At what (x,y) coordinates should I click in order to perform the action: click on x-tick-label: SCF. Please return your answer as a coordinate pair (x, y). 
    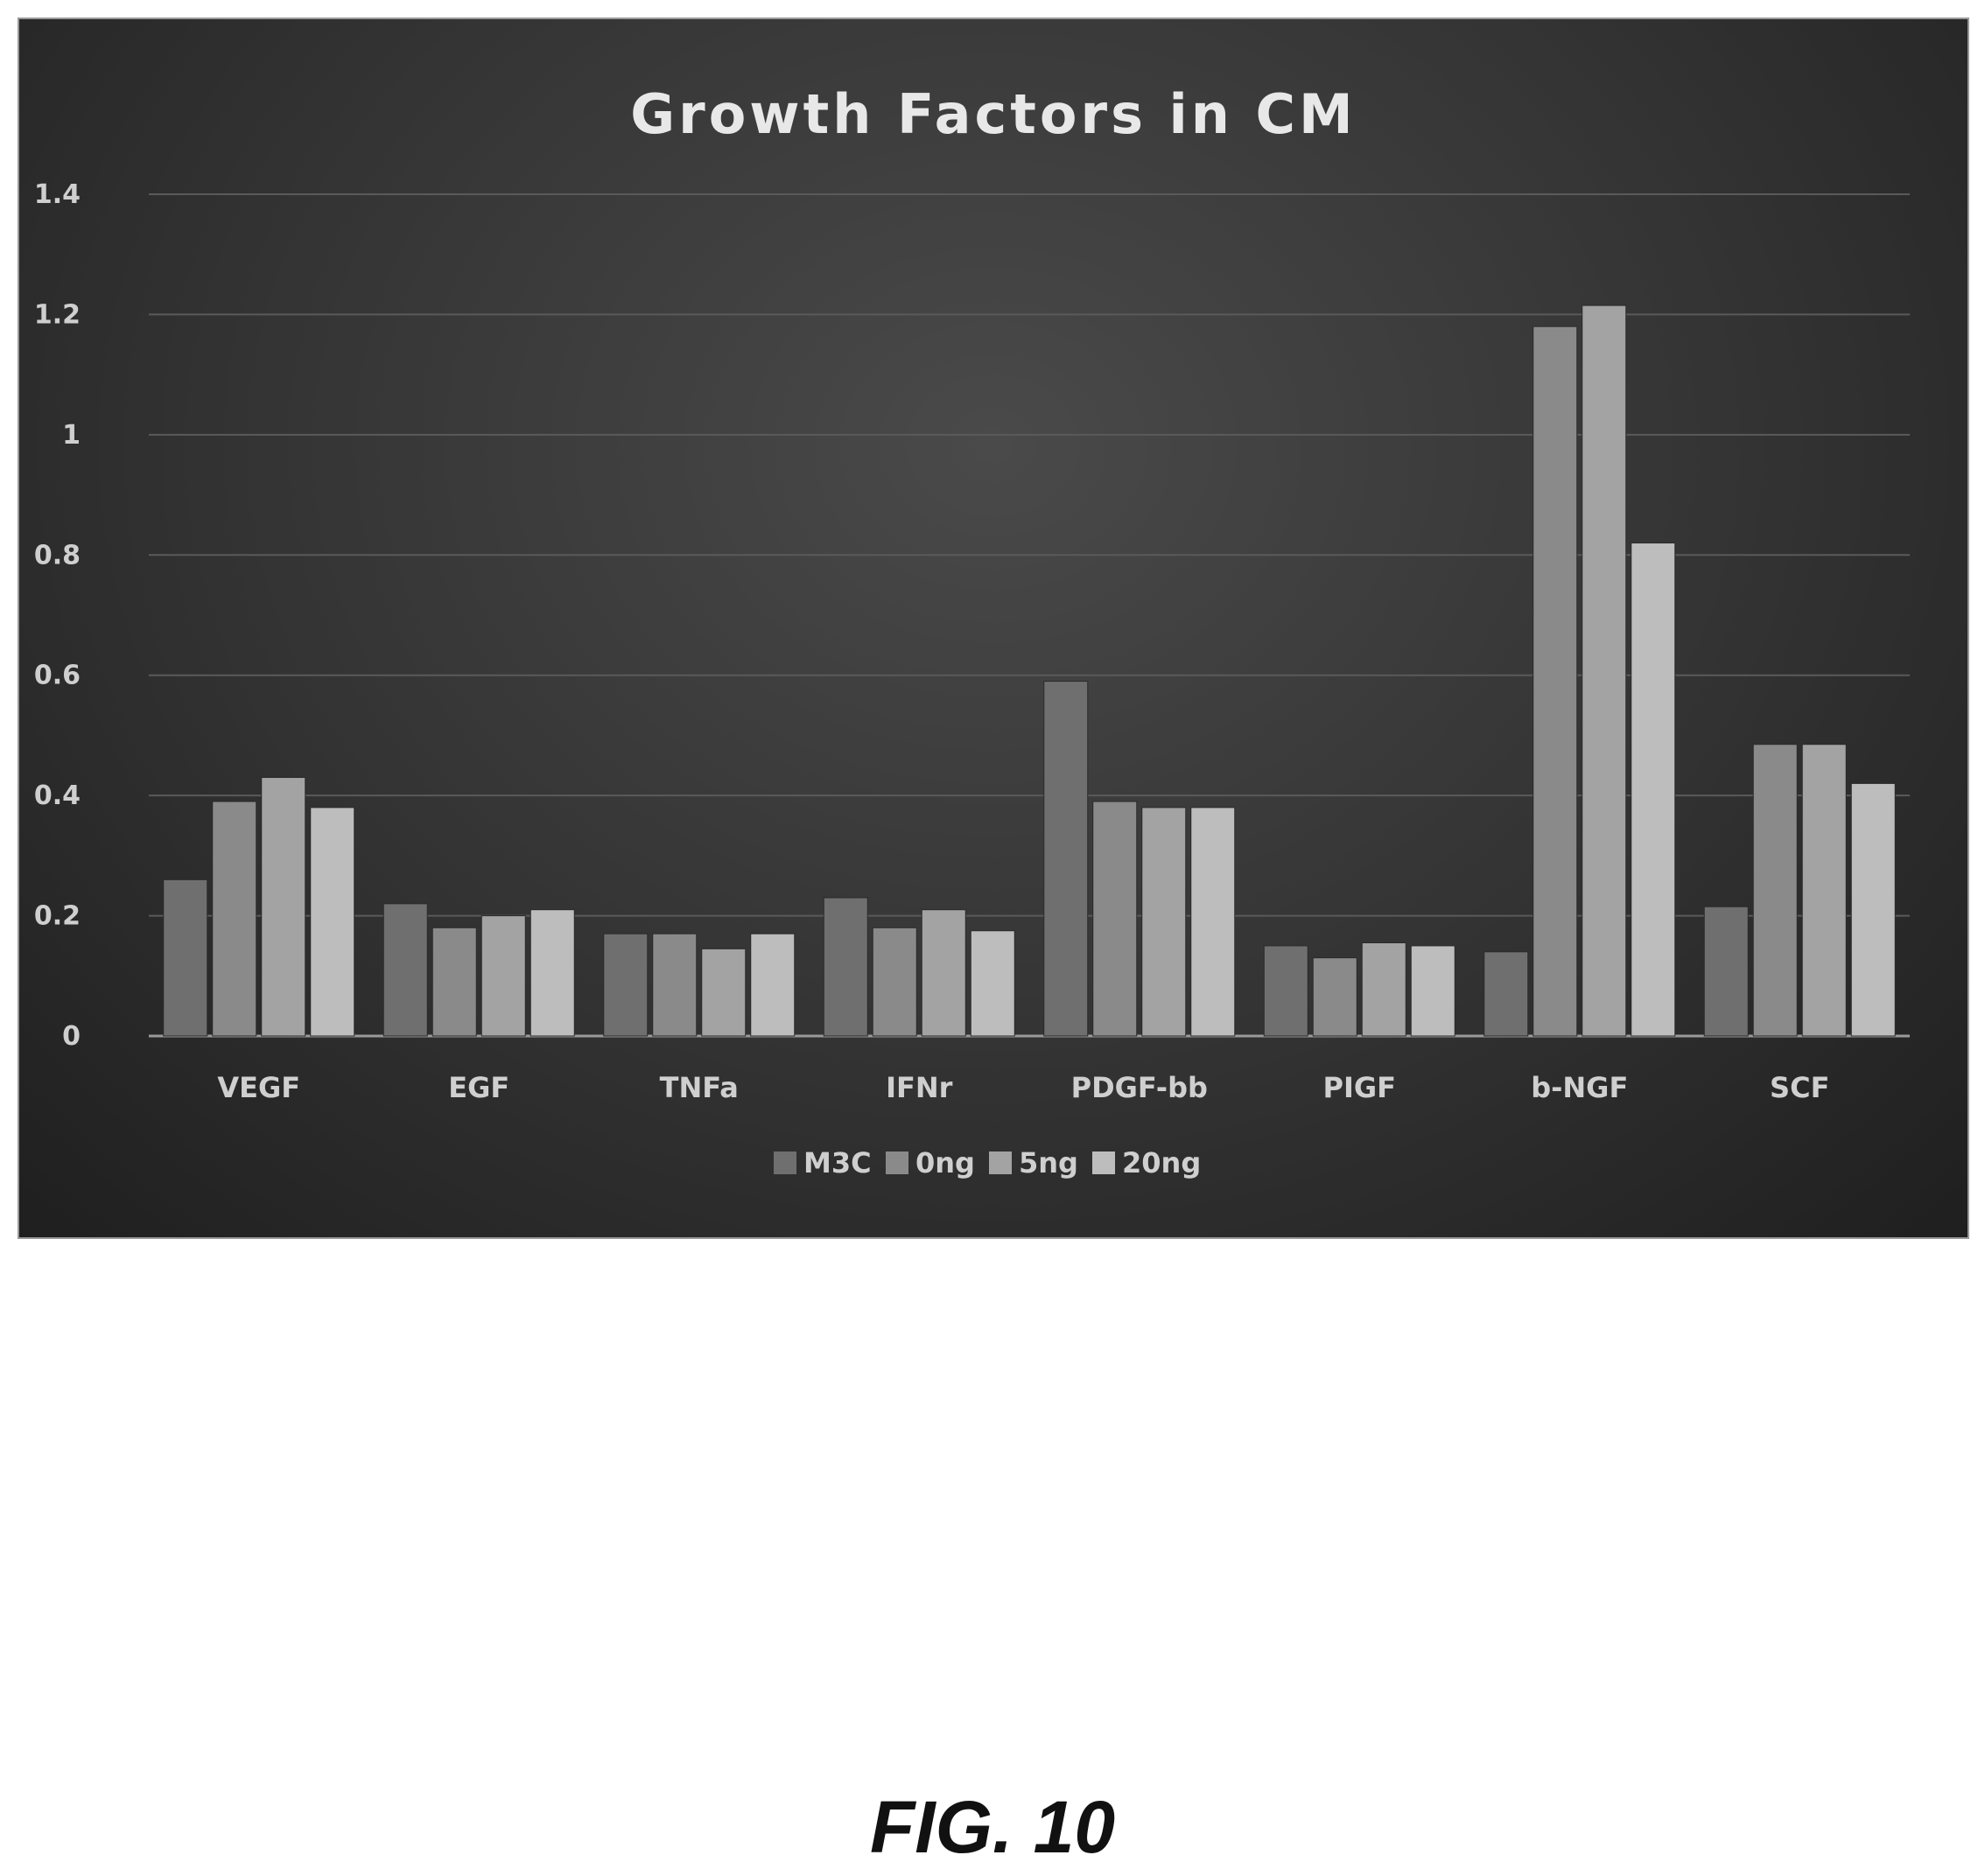
    Looking at the image, I should click on (1799, 1087).